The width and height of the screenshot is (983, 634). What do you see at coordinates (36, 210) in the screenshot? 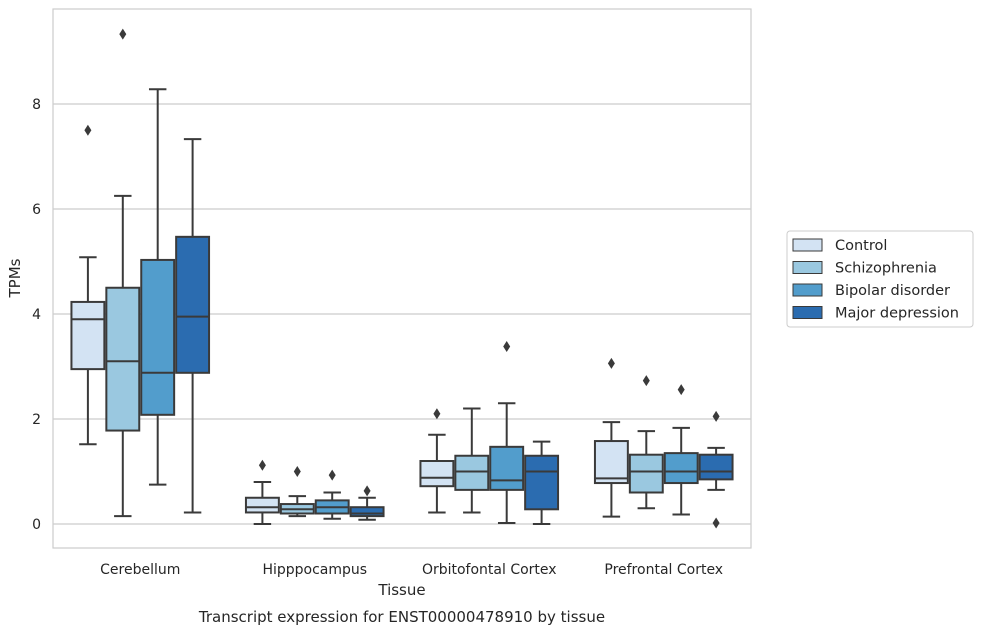
I see `y-tick-label: 6` at bounding box center [36, 210].